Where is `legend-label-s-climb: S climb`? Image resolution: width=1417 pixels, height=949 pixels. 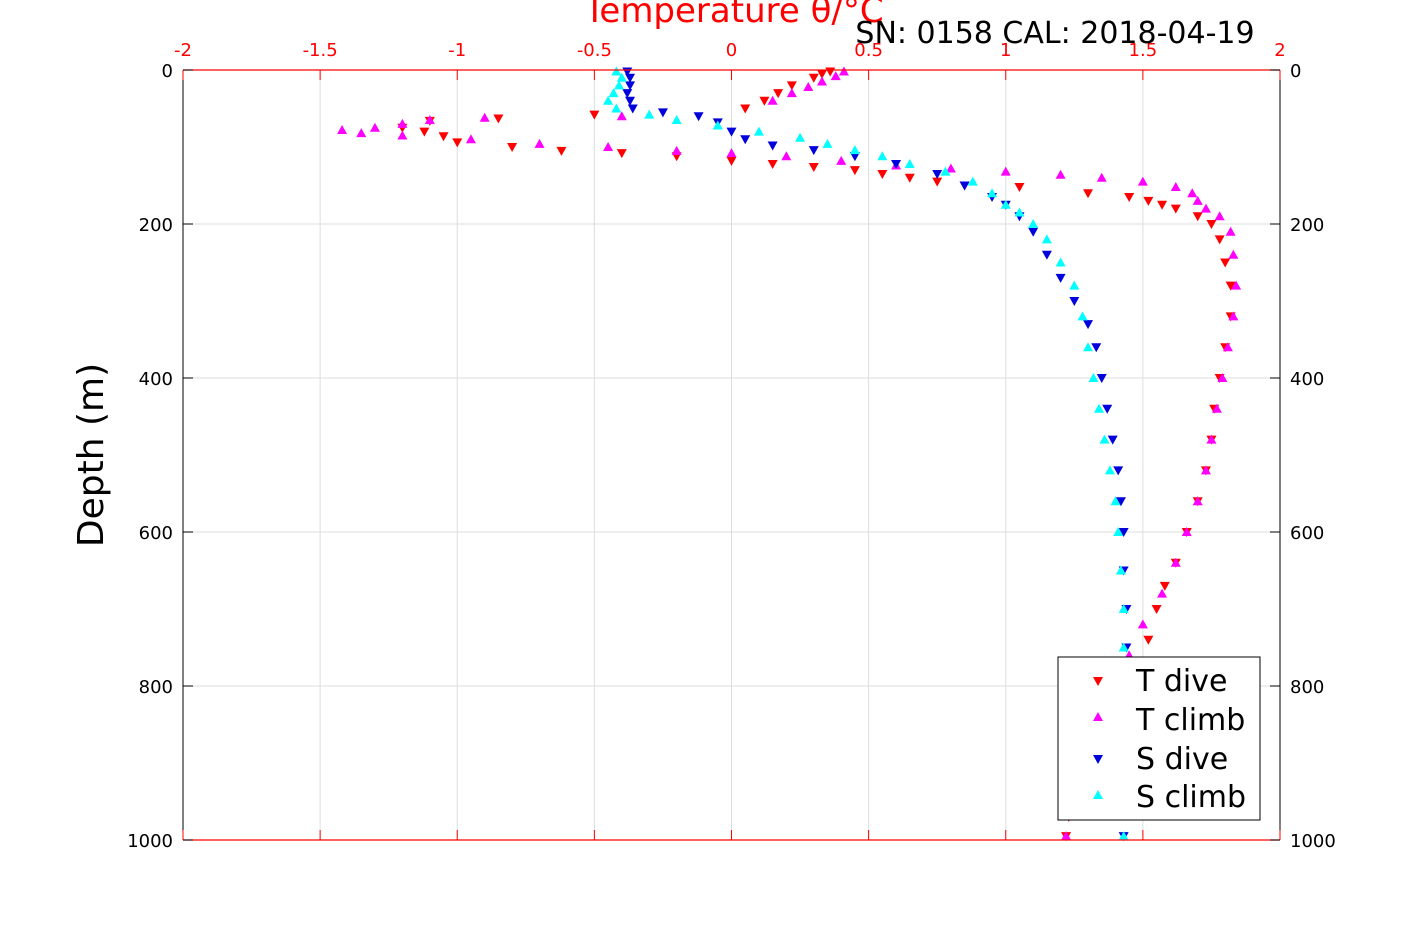
legend-label-s-climb: S climb is located at coordinates (1191, 797).